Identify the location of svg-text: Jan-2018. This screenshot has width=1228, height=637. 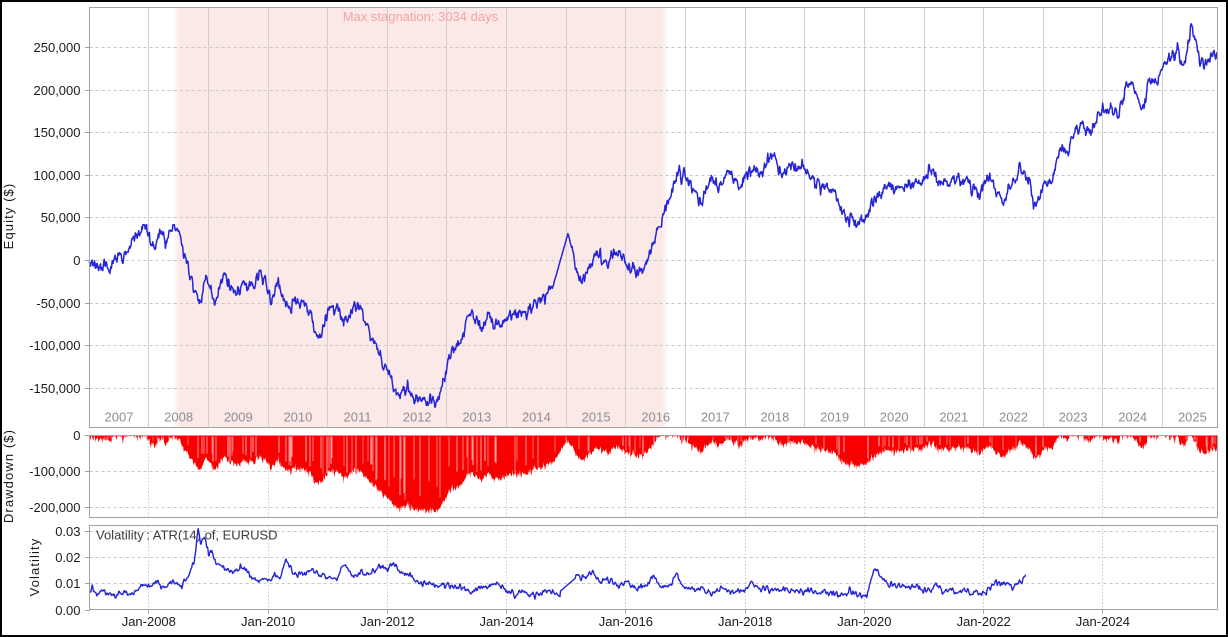
(745, 621).